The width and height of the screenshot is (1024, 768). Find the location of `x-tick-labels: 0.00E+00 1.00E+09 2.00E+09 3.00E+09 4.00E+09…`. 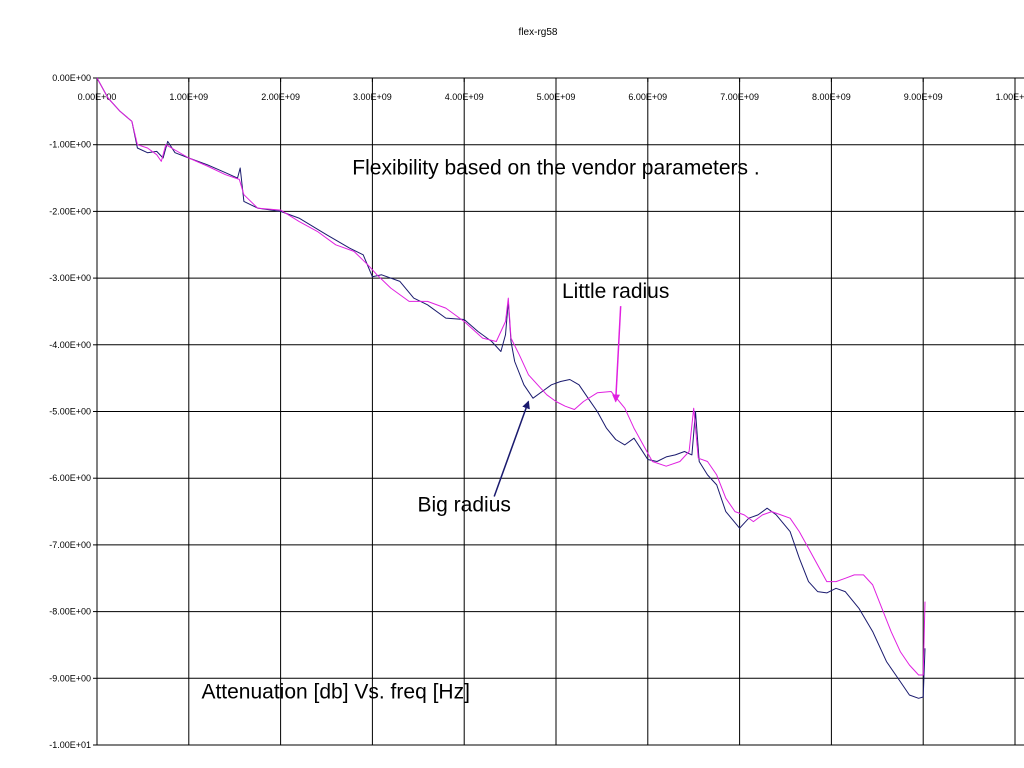

x-tick-labels: 0.00E+00 1.00E+09 2.00E+09 3.00E+09 4.00E+09… is located at coordinates (551, 97).